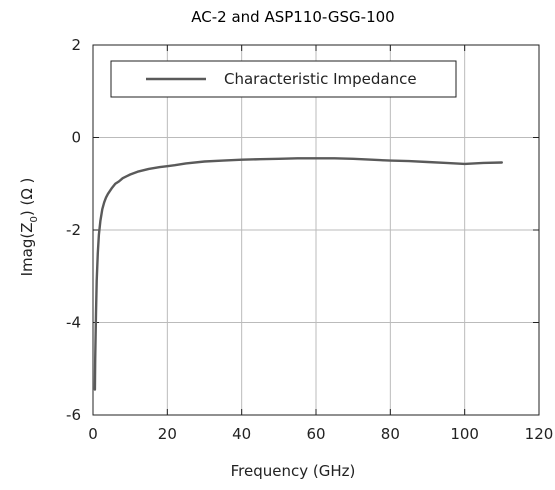 This screenshot has width=555, height=490. I want to click on y-tick-label: 2, so click(76, 45).